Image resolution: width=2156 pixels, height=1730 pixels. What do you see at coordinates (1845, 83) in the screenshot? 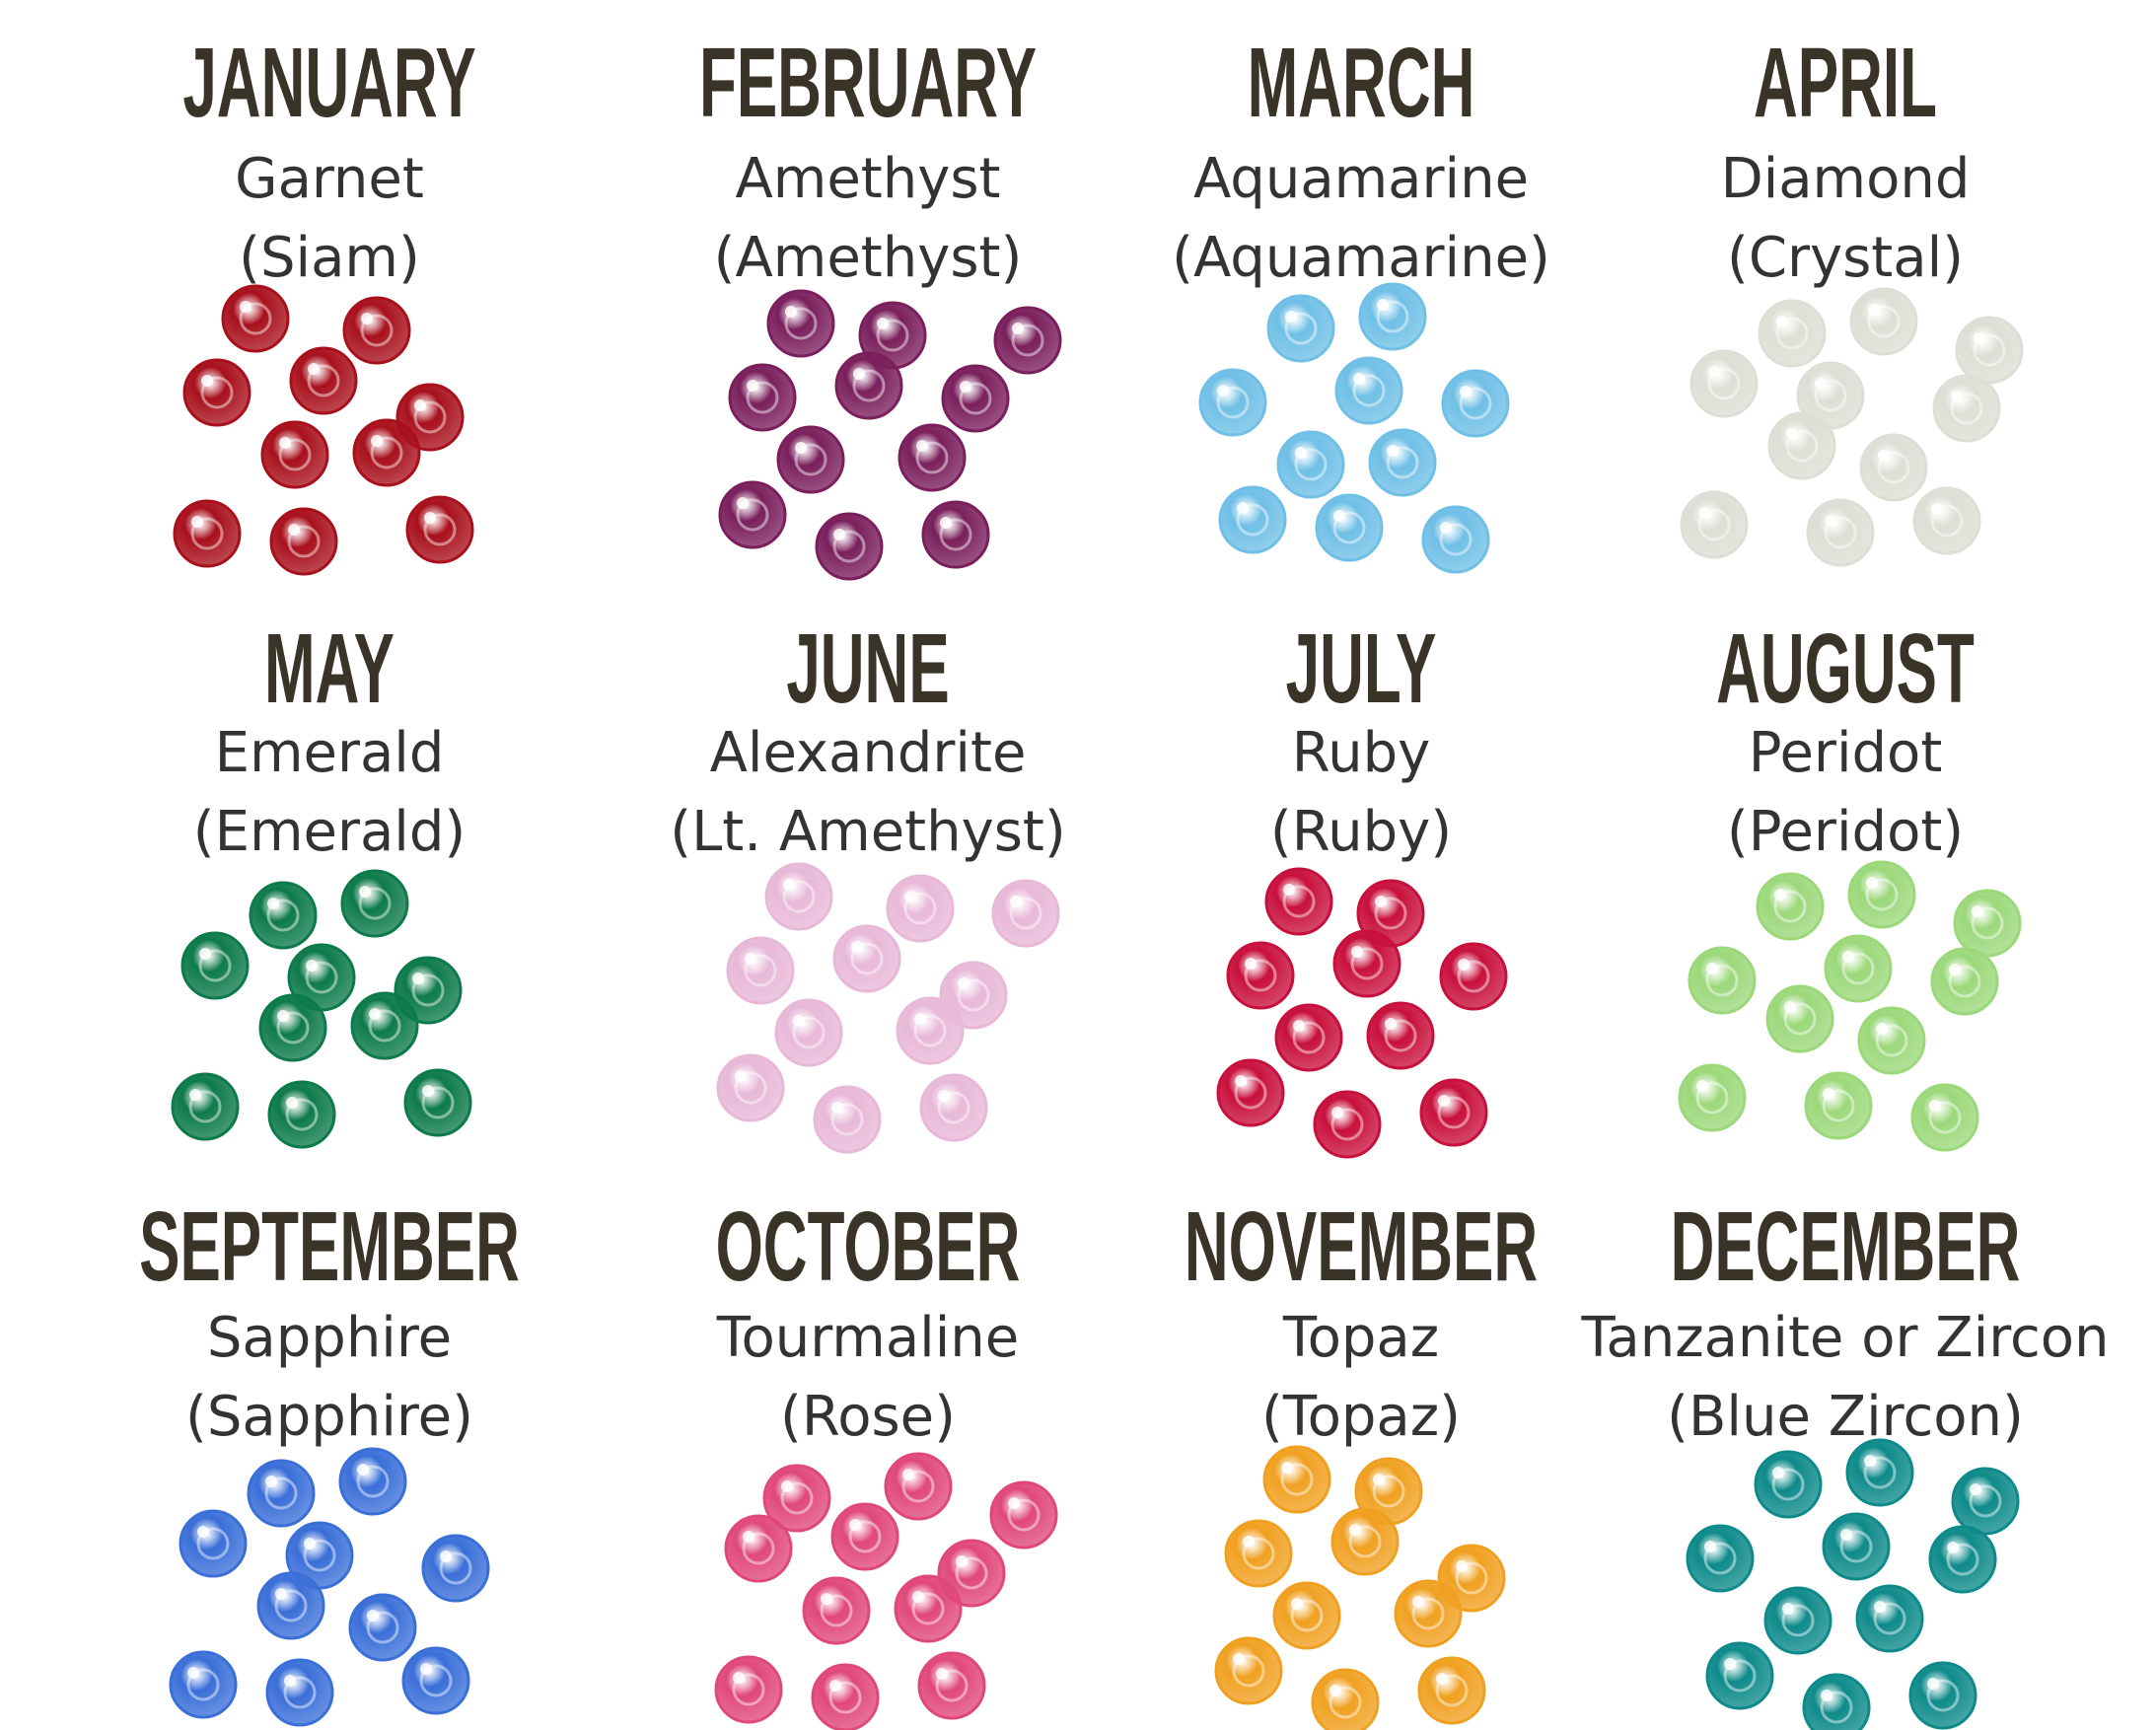
I see `month-name: APRIL` at bounding box center [1845, 83].